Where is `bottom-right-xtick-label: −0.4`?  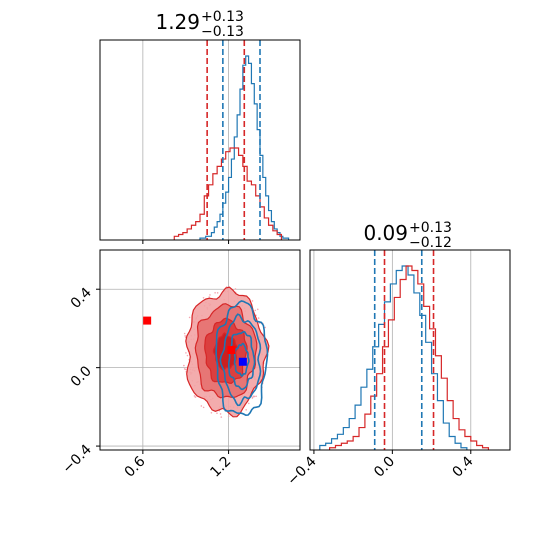
bottom-right-xtick-label: −0.4 is located at coordinates (301, 470).